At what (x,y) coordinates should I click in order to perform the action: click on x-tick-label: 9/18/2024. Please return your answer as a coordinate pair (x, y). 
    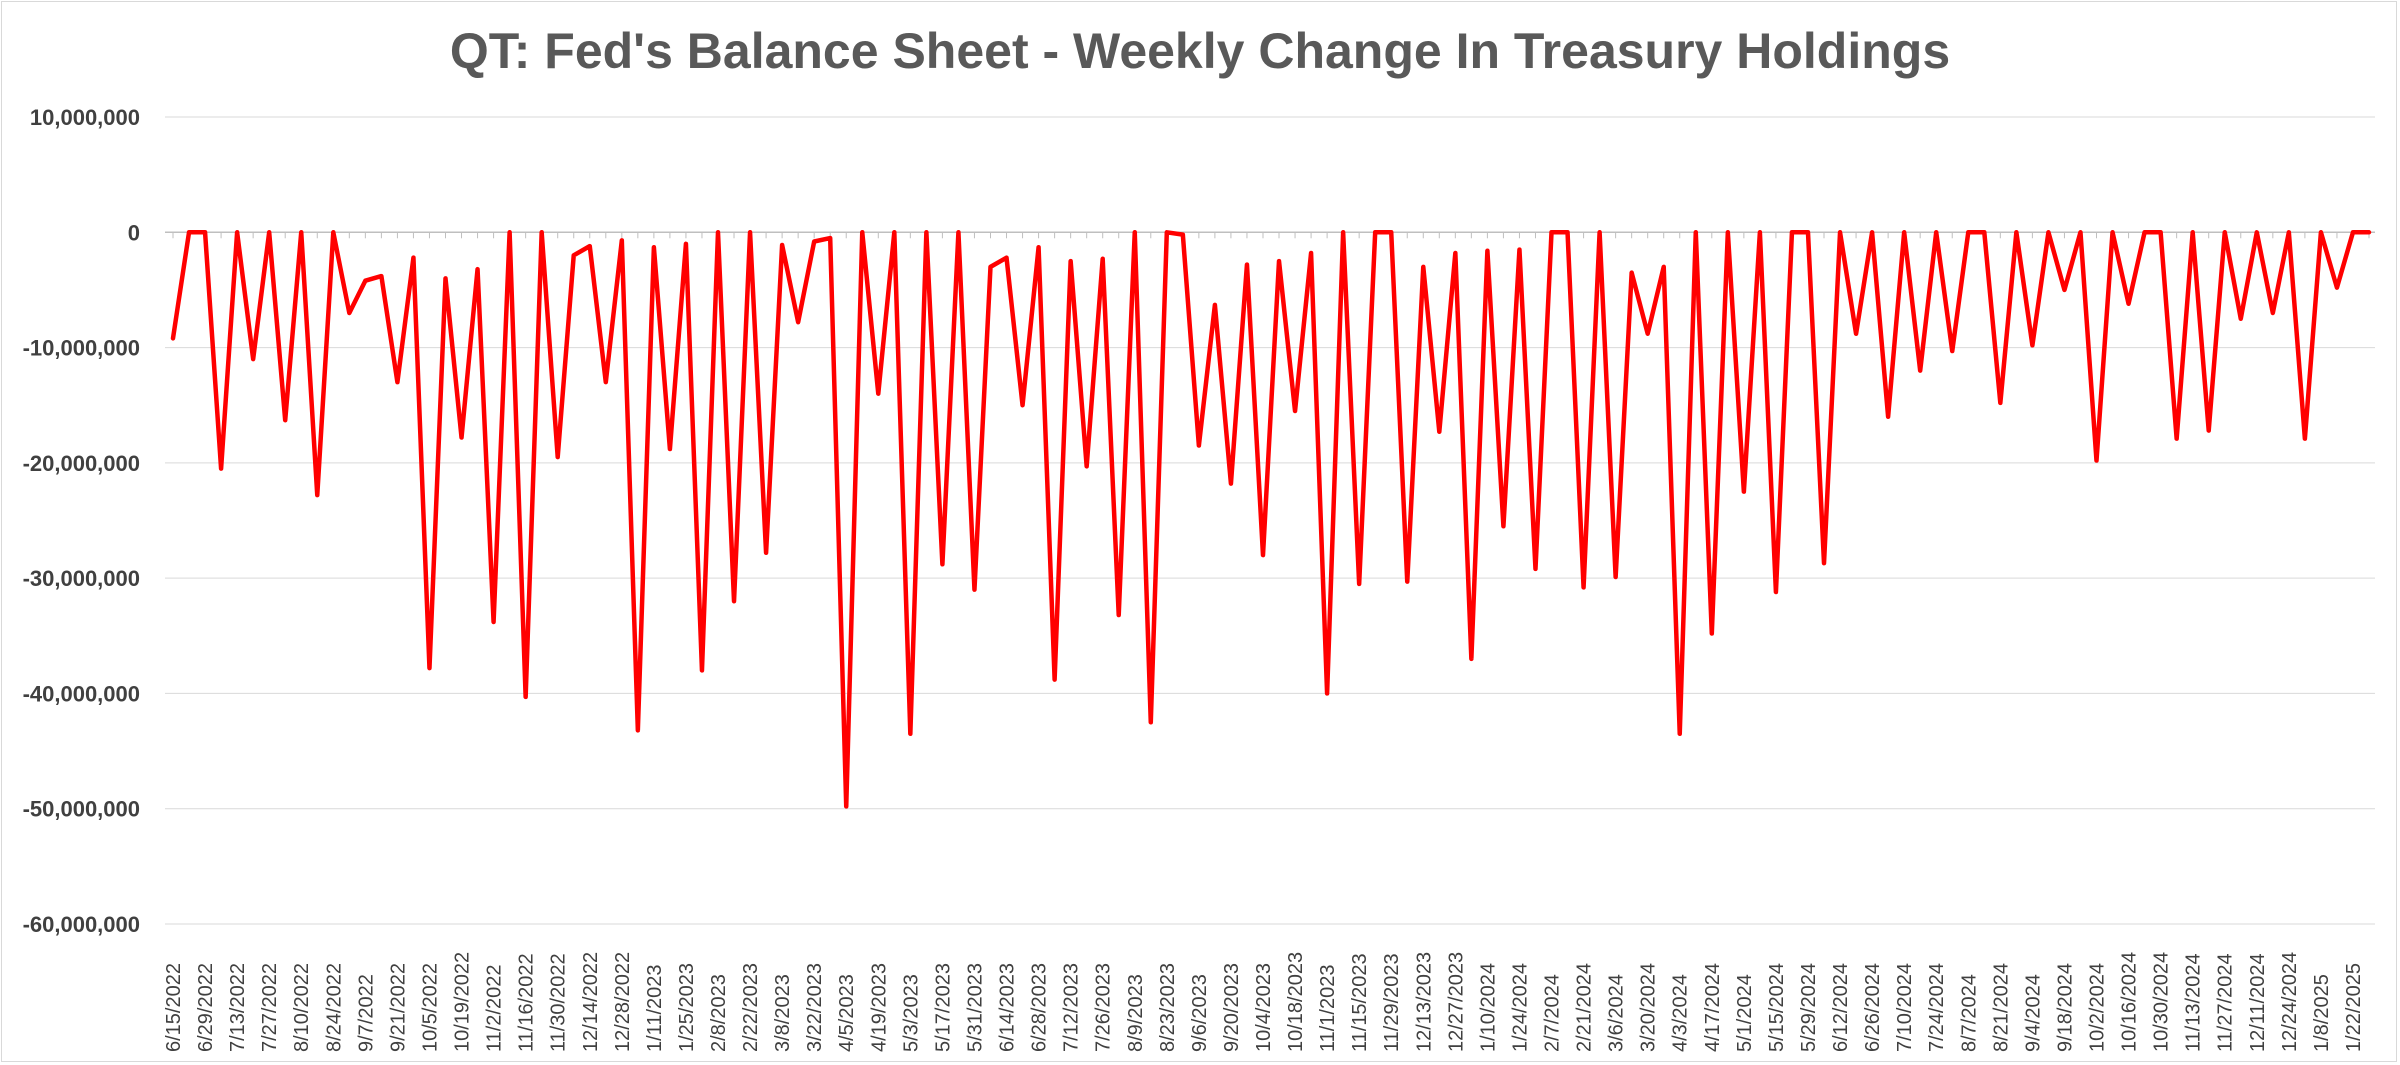
    Looking at the image, I should click on (2065, 1007).